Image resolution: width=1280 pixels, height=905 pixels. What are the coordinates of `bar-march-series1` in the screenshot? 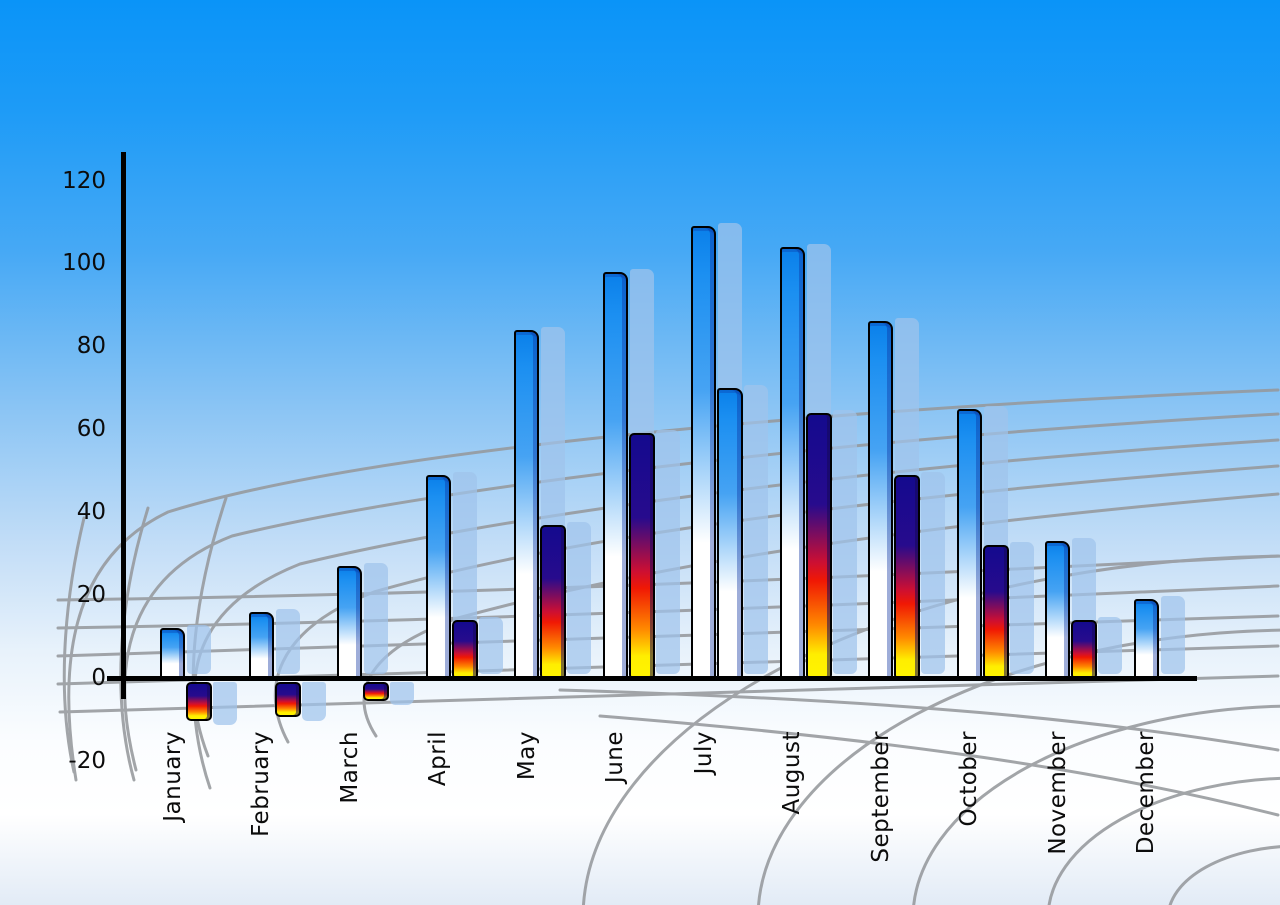 It's located at (349, 623).